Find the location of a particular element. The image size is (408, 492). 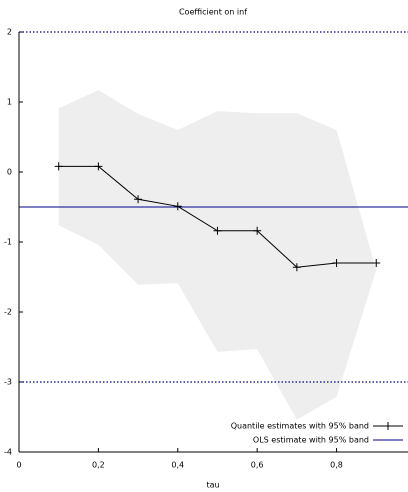

x-tick-label: 0,4 is located at coordinates (177, 465).